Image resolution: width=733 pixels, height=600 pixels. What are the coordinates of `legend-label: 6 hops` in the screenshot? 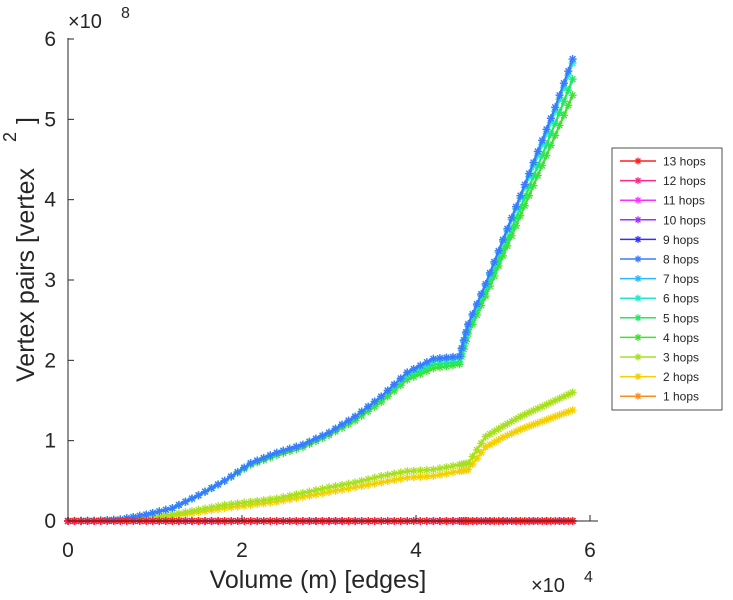 It's located at (681, 299).